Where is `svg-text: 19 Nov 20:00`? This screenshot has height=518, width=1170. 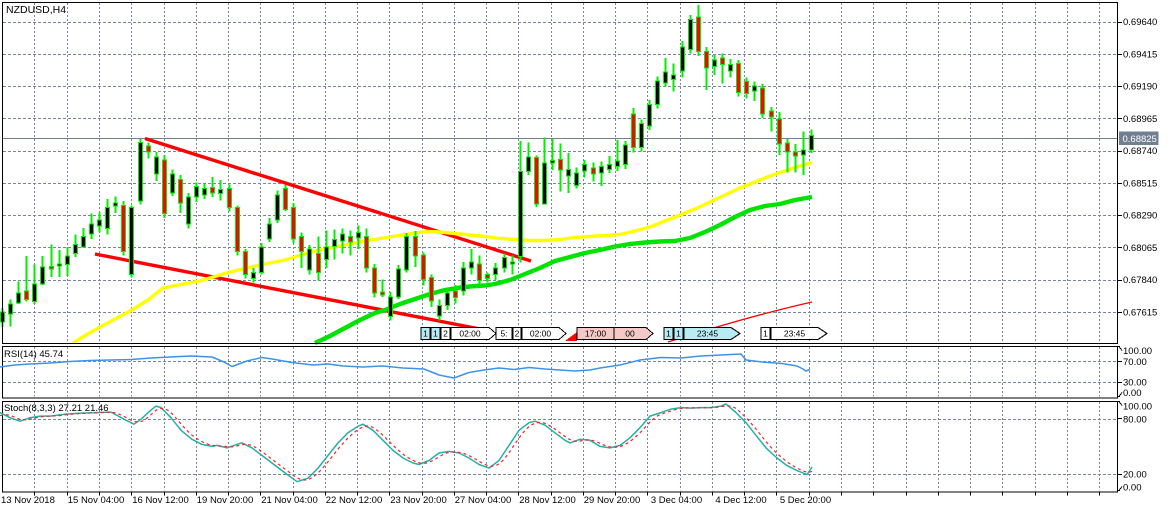
svg-text: 19 Nov 20:00 is located at coordinates (225, 500).